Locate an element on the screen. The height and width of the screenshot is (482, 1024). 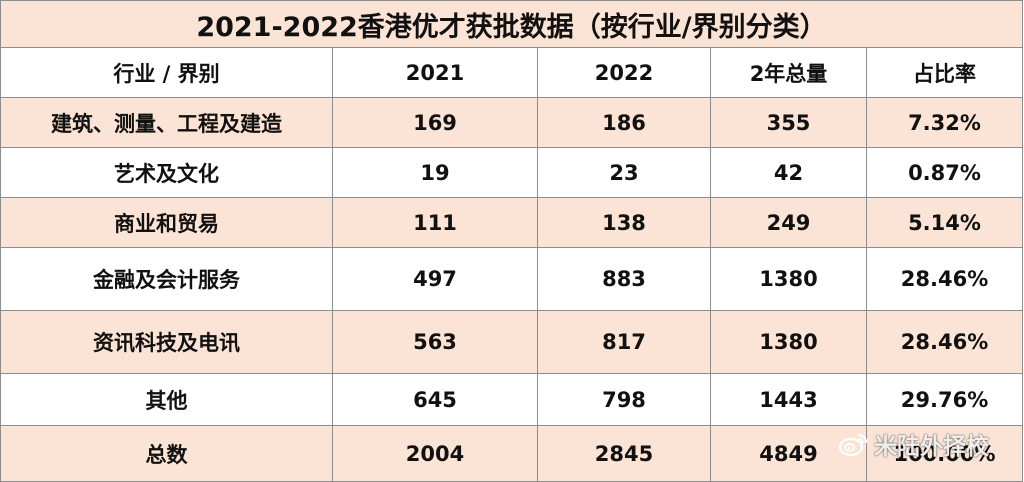
value-2022-cell: 186 is located at coordinates (624, 122).